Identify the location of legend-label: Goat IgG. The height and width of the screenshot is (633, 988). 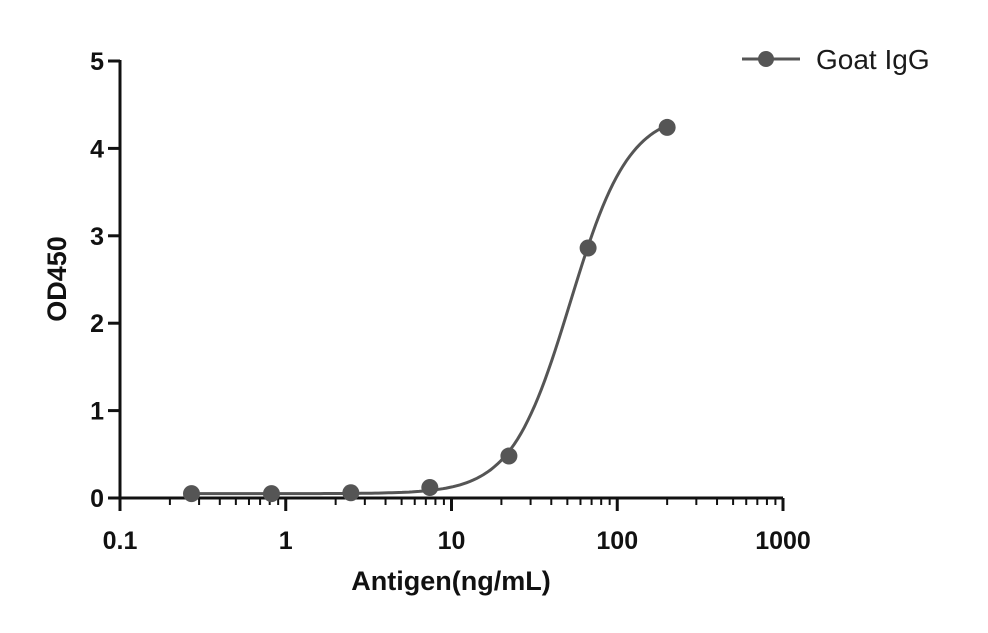
(873, 59).